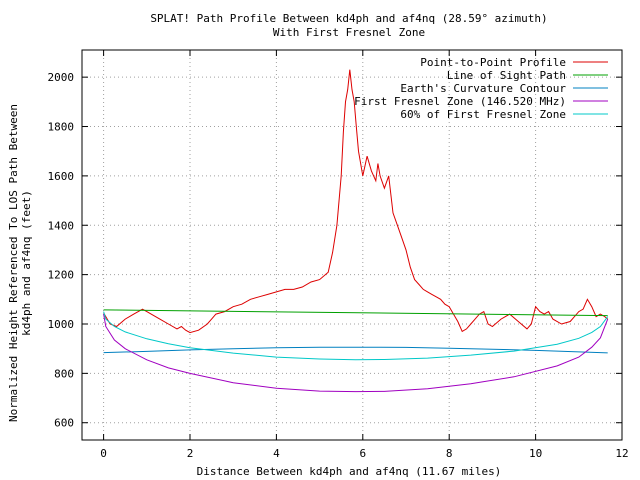 This screenshot has width=640, height=480. What do you see at coordinates (61, 77) in the screenshot?
I see `y-tick-label: 2000` at bounding box center [61, 77].